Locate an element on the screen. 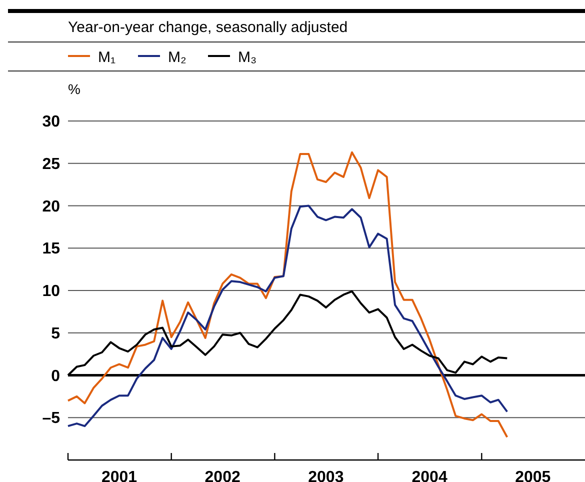  chart-subtitle: Year-on-year change, seasonally adjusted is located at coordinates (208, 27).